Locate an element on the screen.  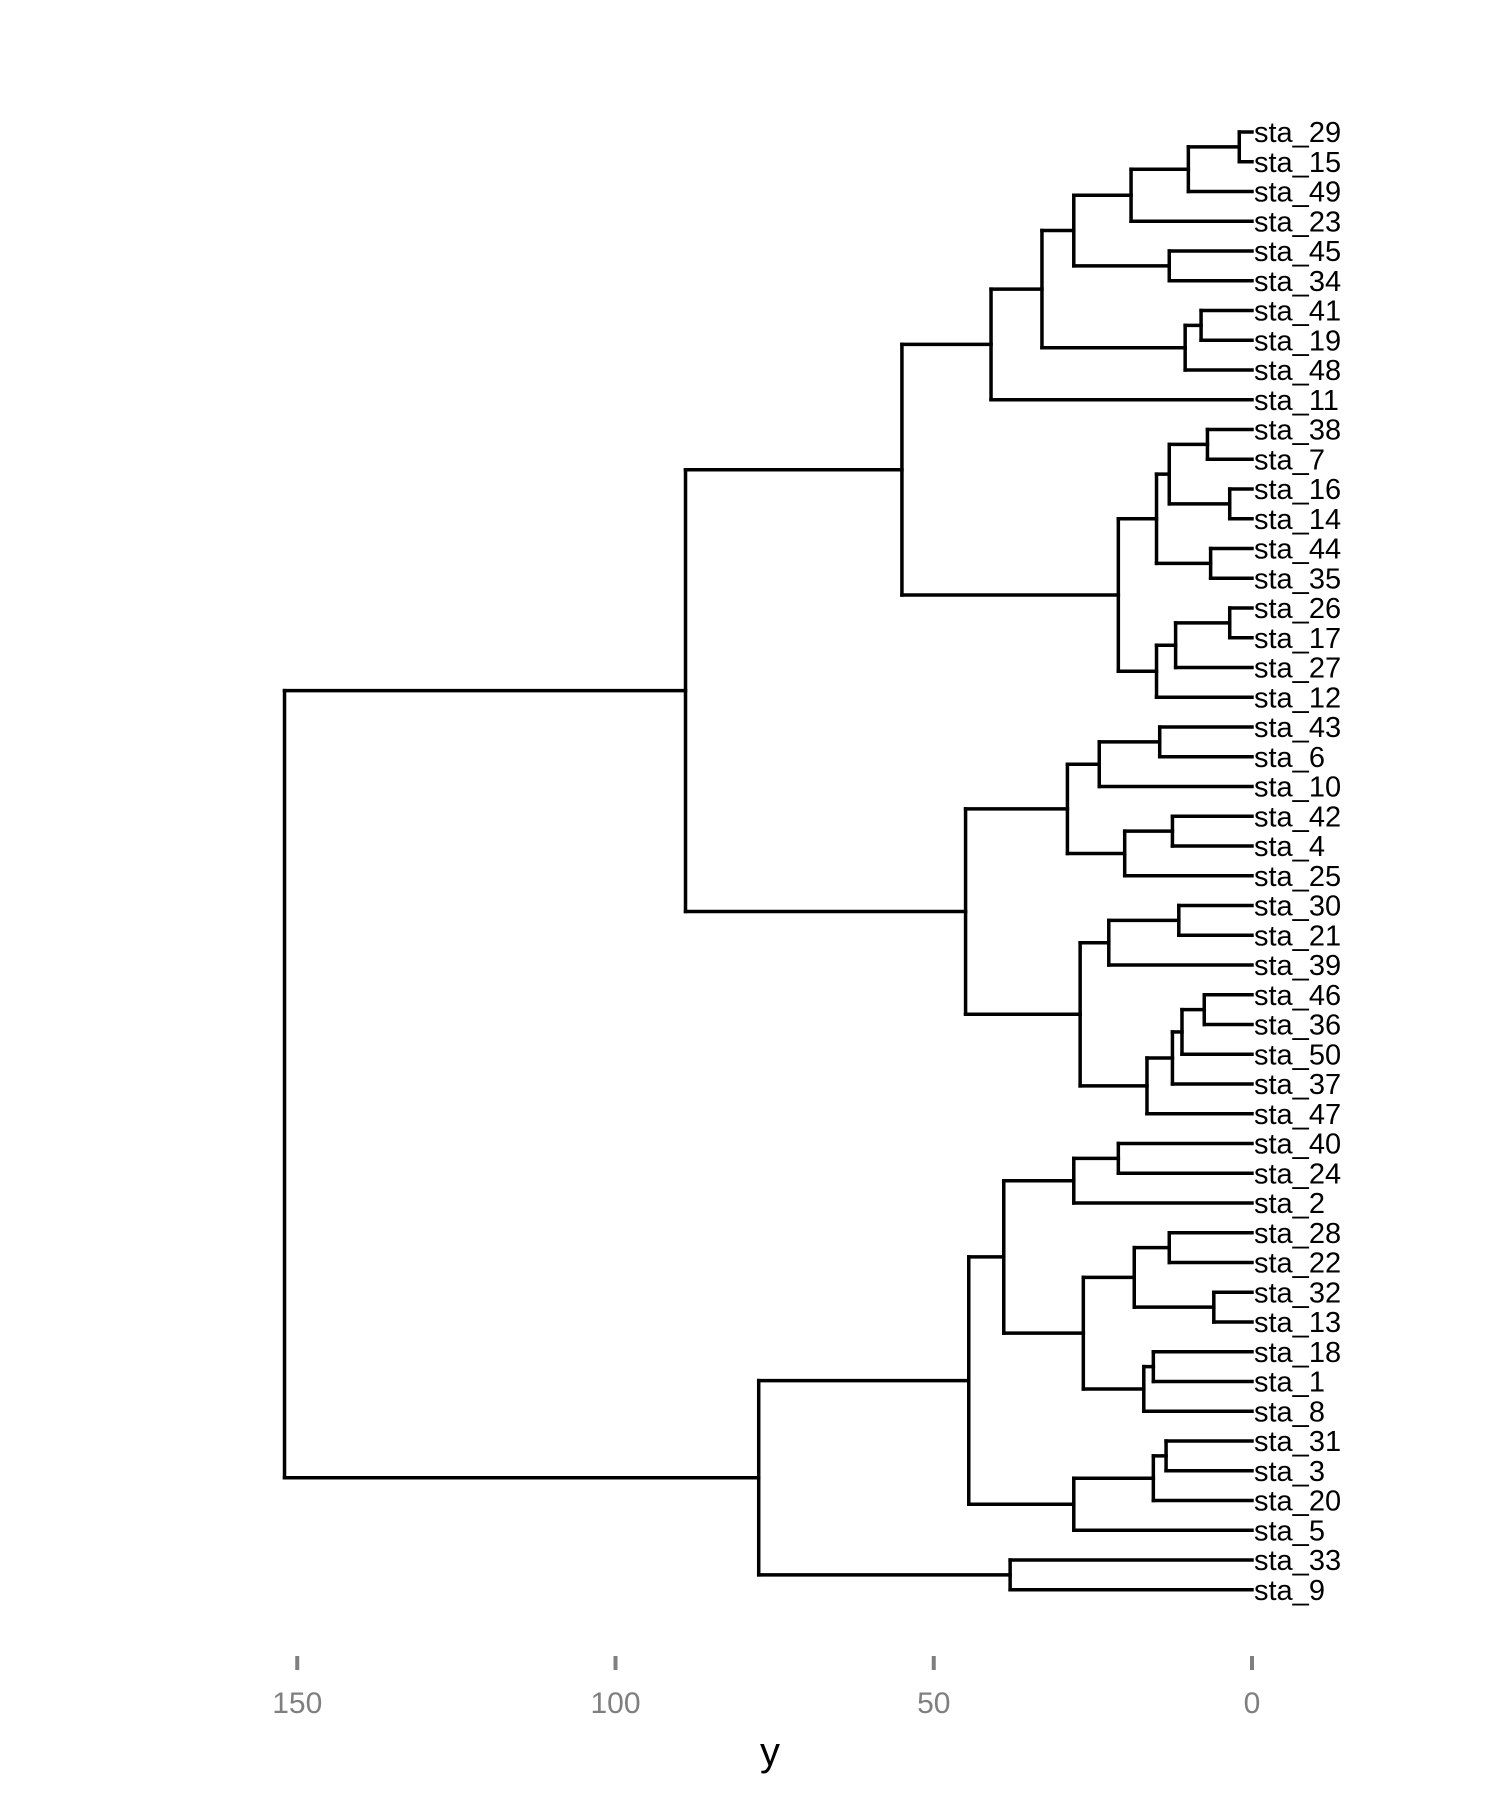
x-axis-tick-label: 0 is located at coordinates (1252, 1703).